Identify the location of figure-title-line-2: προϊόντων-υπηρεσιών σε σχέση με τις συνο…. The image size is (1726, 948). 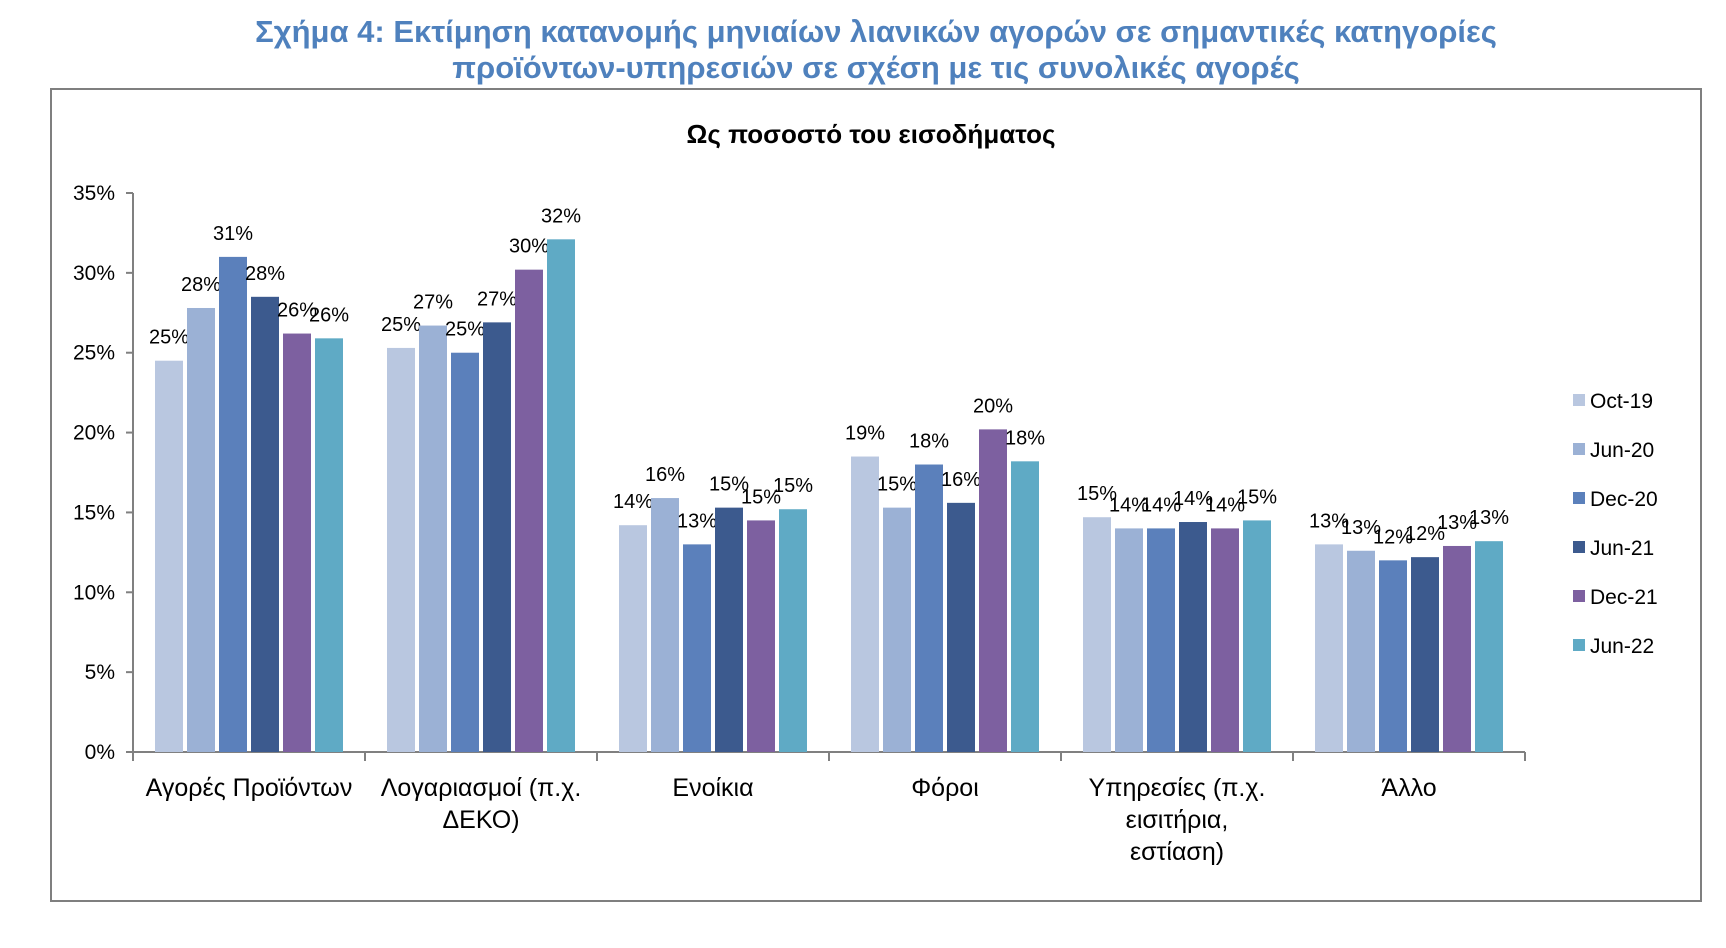
(876, 67).